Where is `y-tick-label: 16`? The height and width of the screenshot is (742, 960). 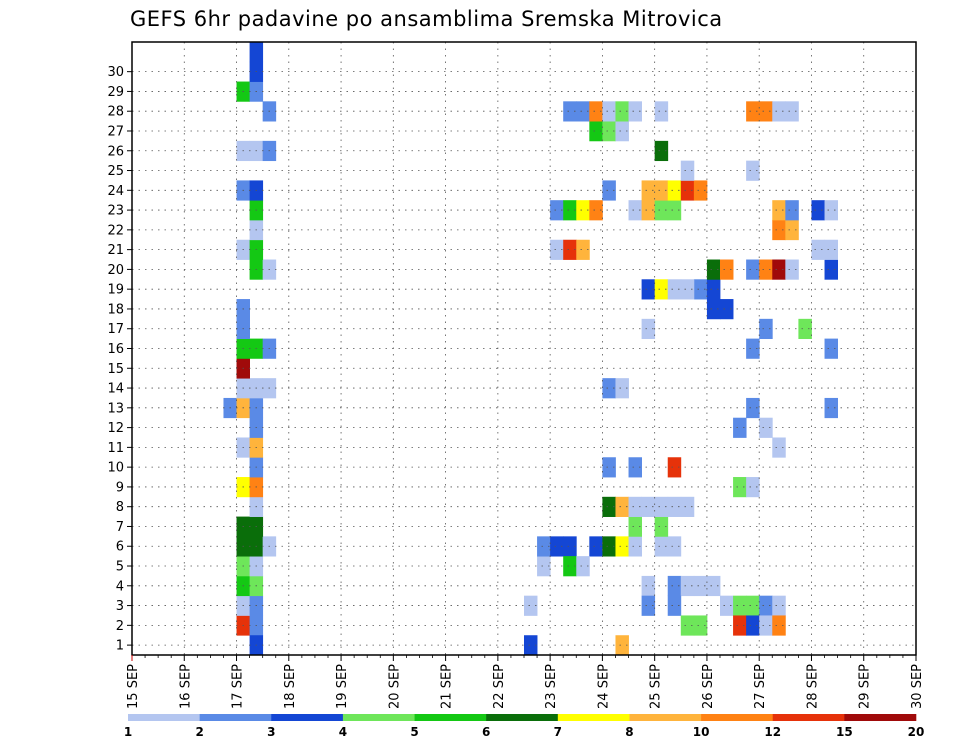 y-tick-label: 16 is located at coordinates (115, 349).